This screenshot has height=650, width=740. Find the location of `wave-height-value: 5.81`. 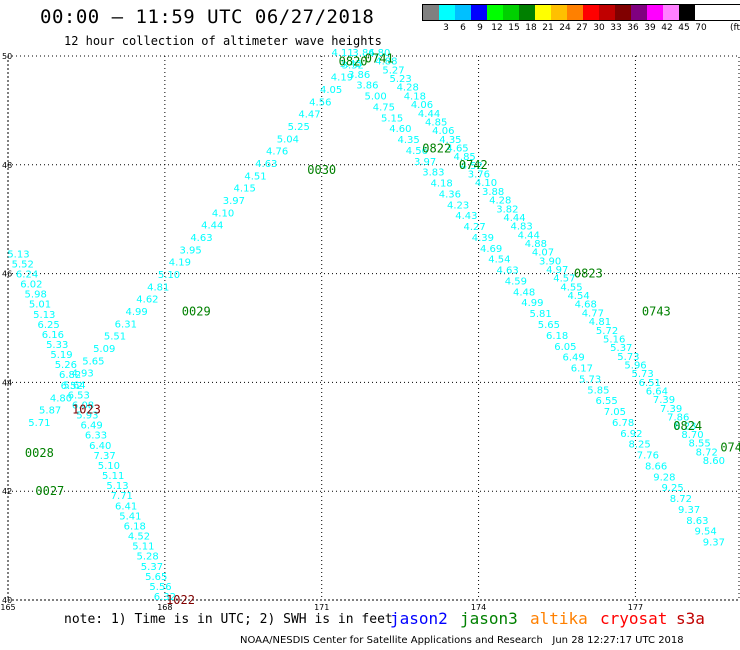

wave-height-value: 5.81 is located at coordinates (540, 314).